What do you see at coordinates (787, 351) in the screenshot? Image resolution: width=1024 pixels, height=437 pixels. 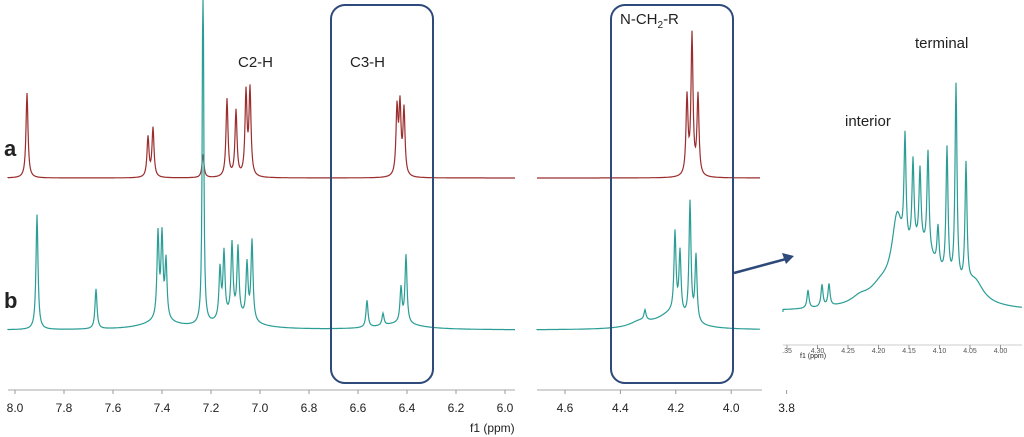 I see `tick-label: .35` at bounding box center [787, 351].